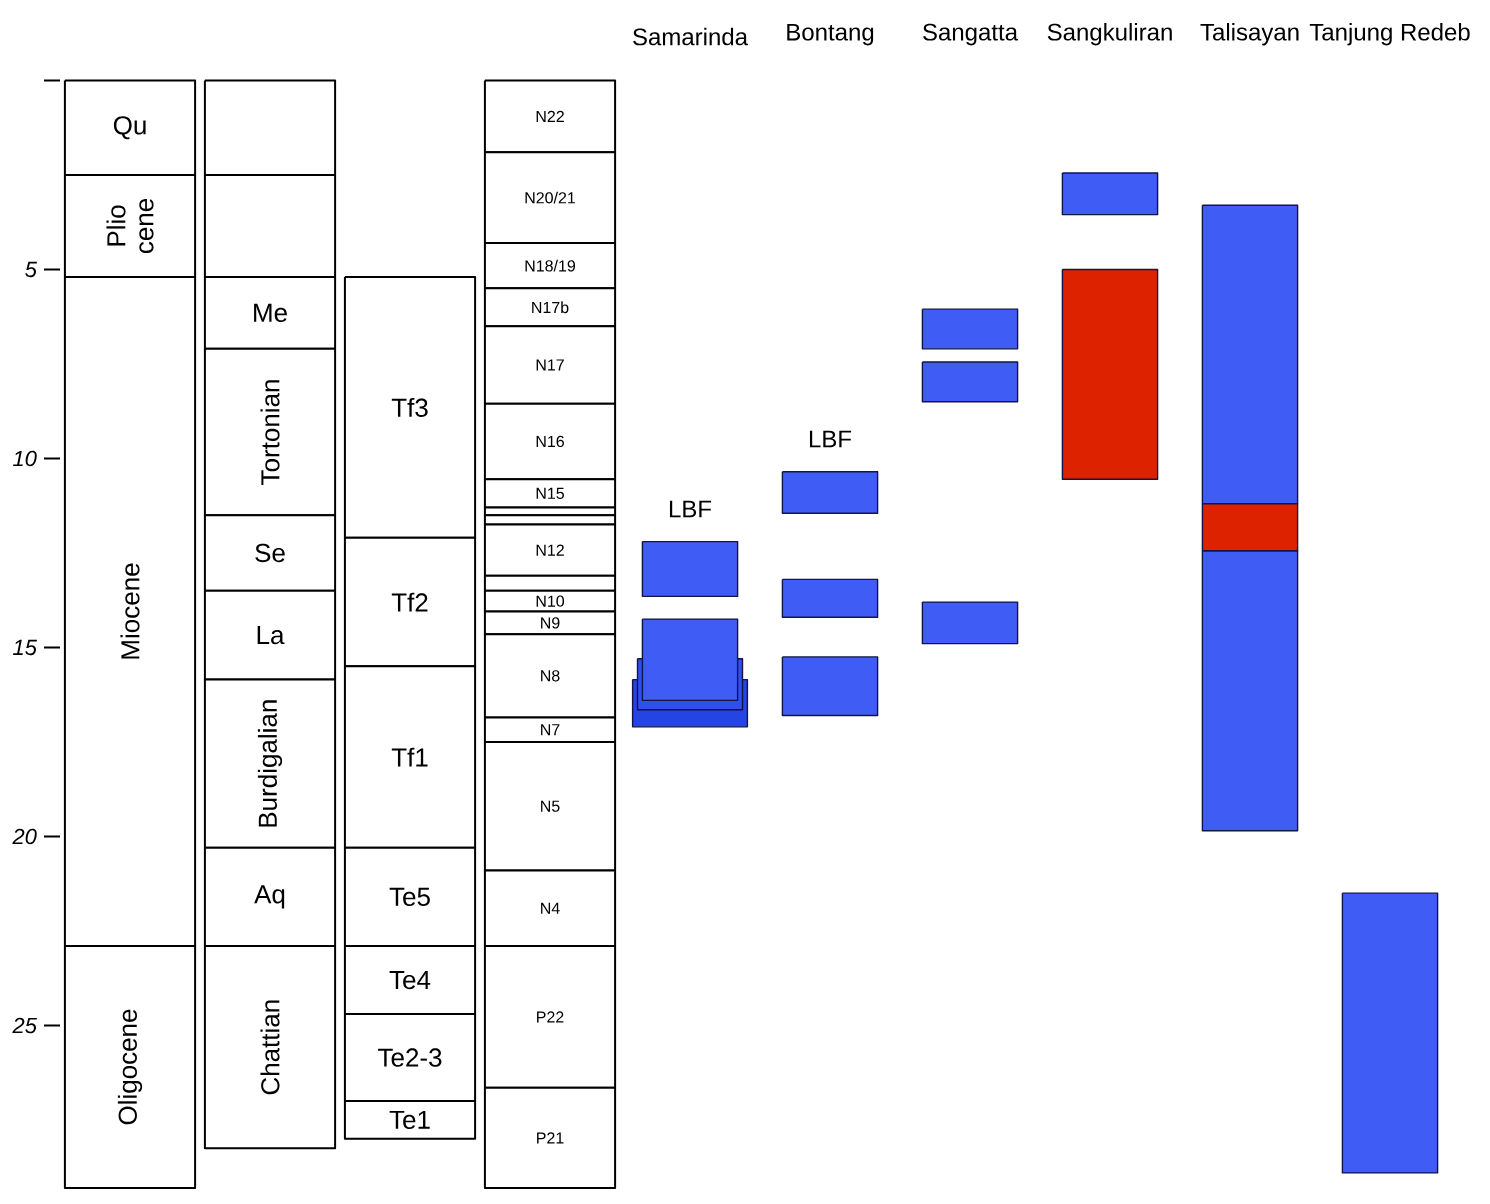  What do you see at coordinates (24, 836) in the screenshot?
I see `y-tick-label: 20` at bounding box center [24, 836].